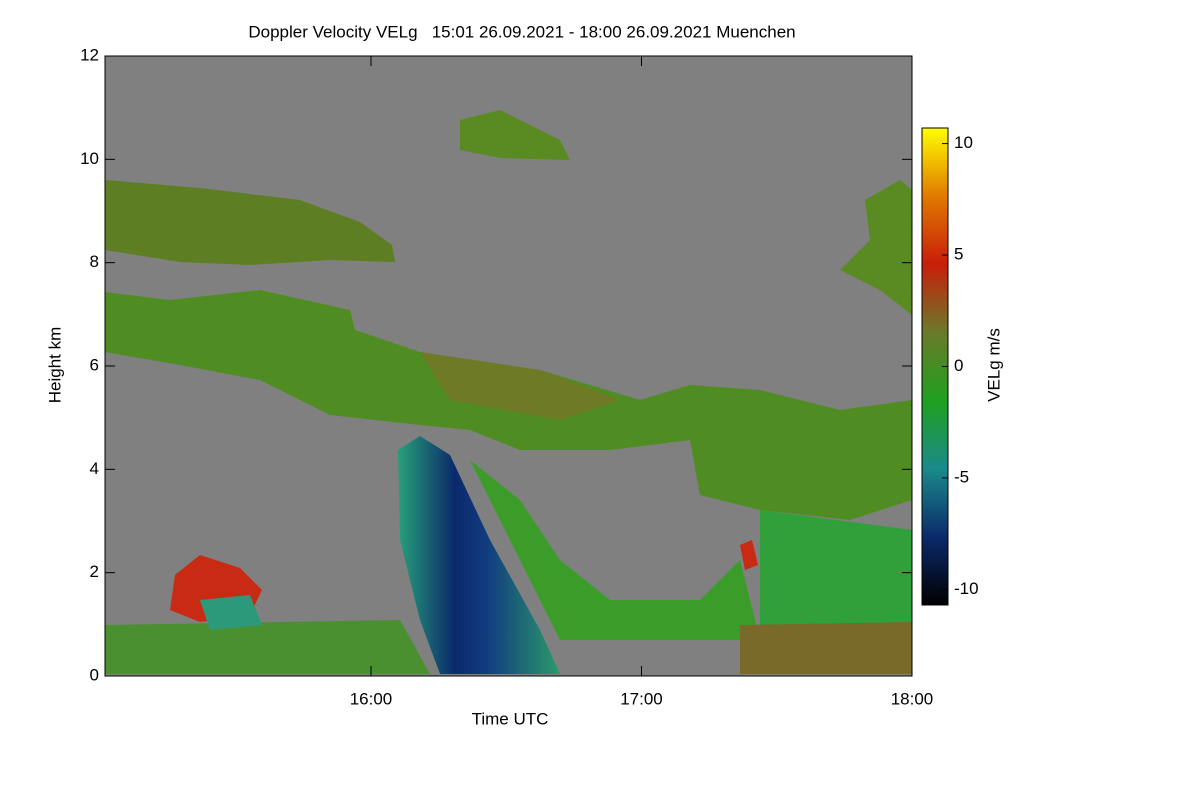 This screenshot has height=805, width=1200. What do you see at coordinates (94, 364) in the screenshot?
I see `y-tick-label: 6` at bounding box center [94, 364].